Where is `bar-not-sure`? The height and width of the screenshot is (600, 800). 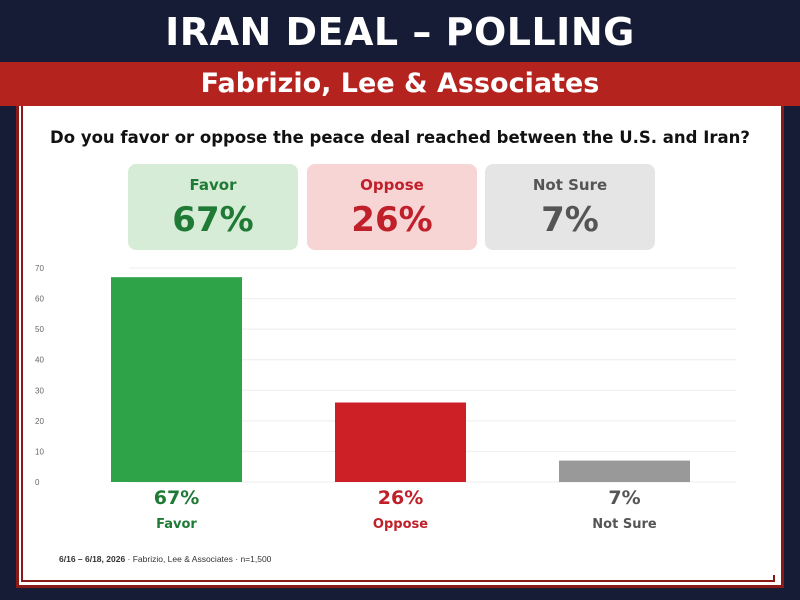 bar-not-sure is located at coordinates (624, 471).